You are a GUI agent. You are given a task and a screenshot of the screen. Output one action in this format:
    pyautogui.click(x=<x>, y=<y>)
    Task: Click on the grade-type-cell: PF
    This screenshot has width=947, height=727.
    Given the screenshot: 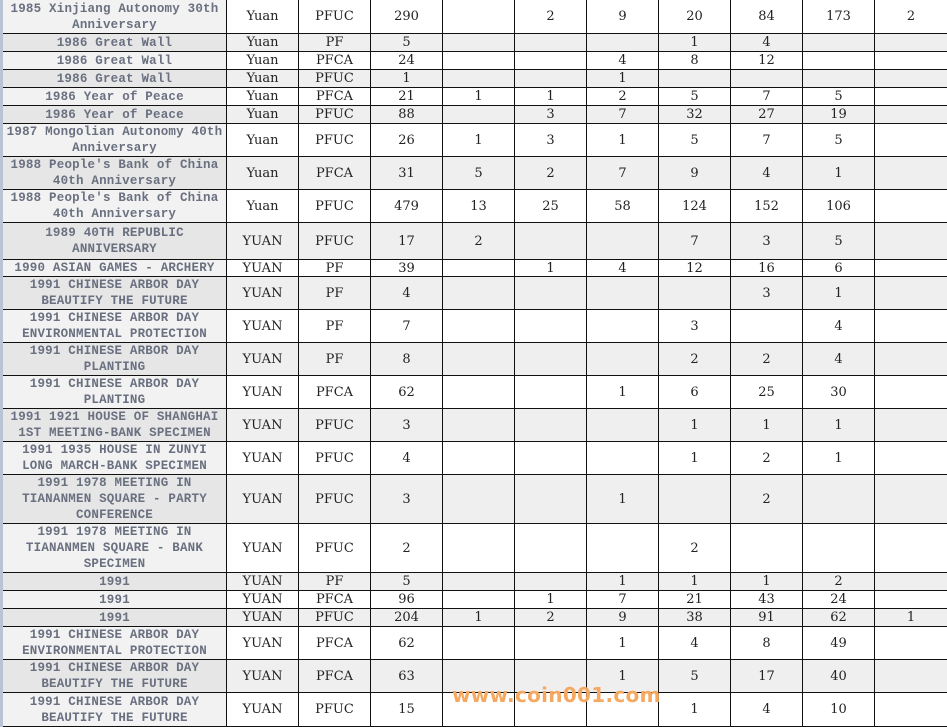 What is the action you would take?
    pyautogui.click(x=335, y=43)
    